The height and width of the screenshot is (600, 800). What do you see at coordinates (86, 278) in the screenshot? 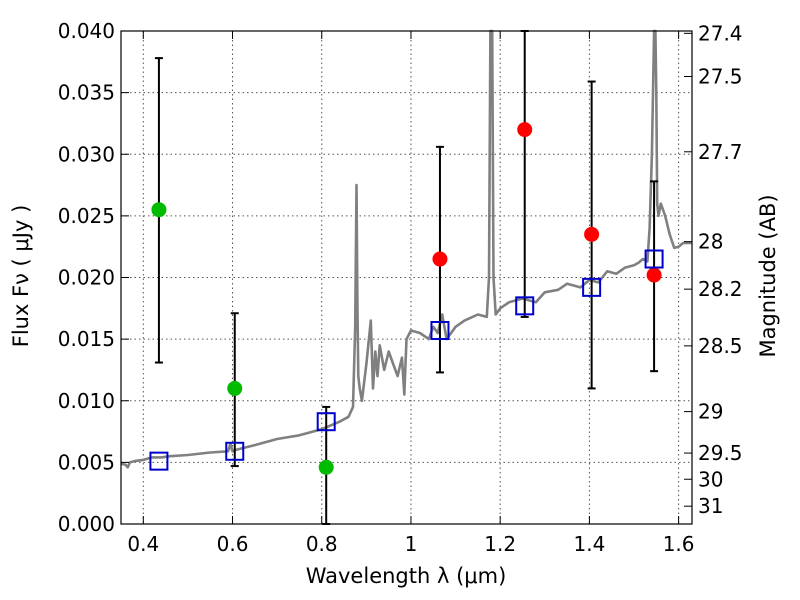
I see `y-tick-label: 0.020` at bounding box center [86, 278].